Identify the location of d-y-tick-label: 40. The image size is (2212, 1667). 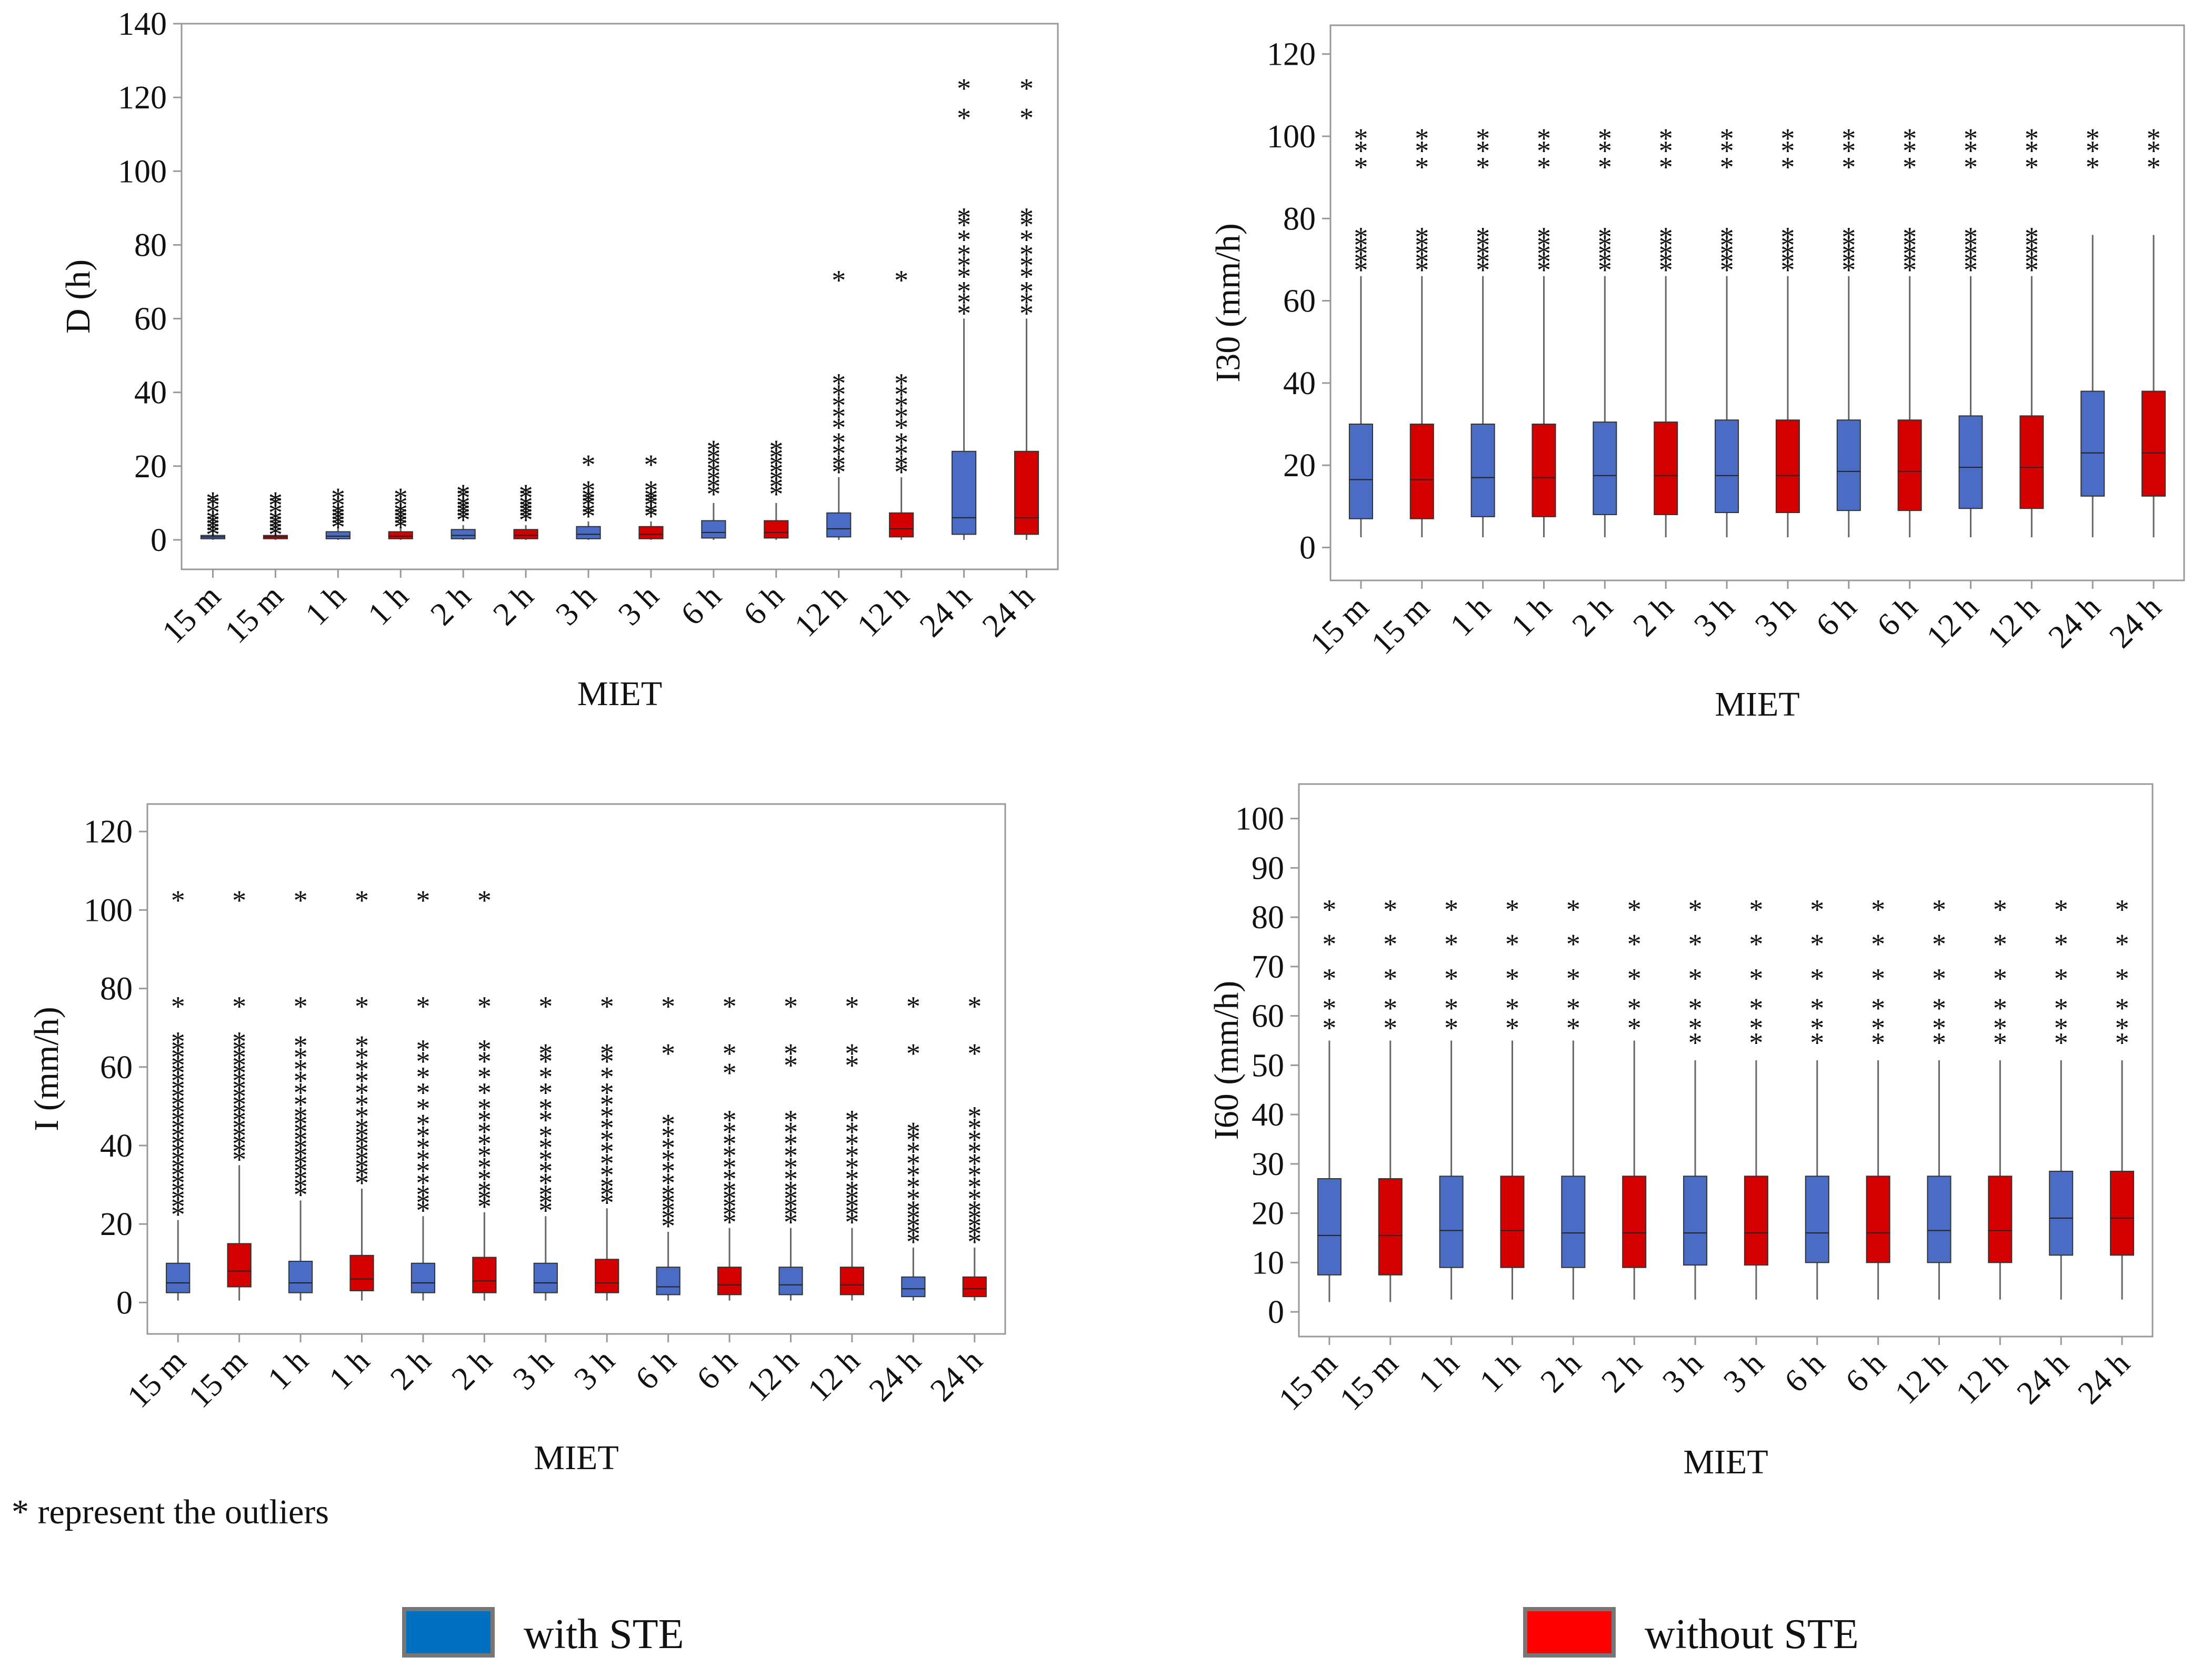
(150, 393).